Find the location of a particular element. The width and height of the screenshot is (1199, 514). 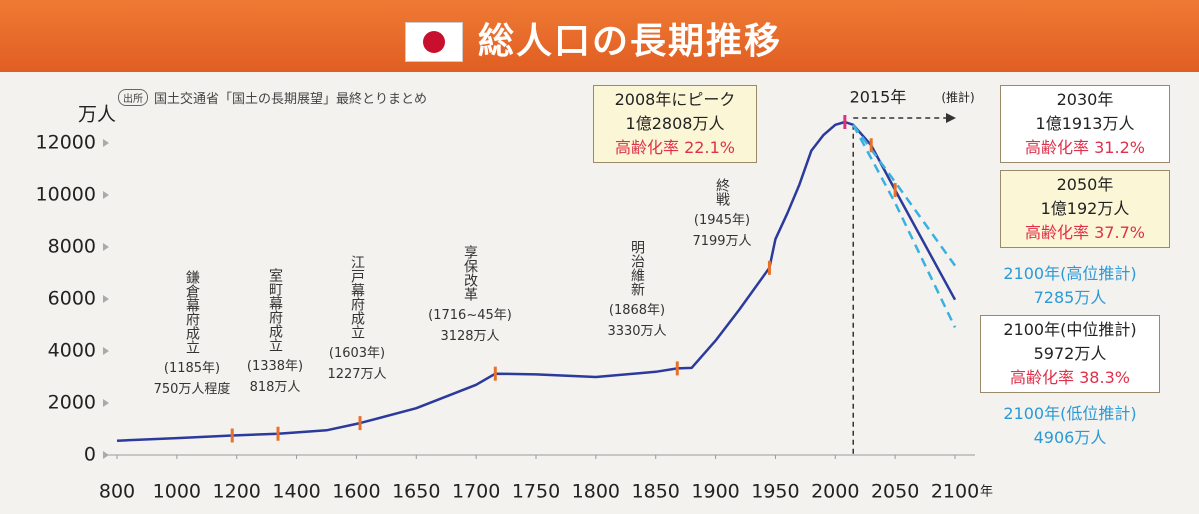

x-tick-label: 1600 is located at coordinates (356, 492).